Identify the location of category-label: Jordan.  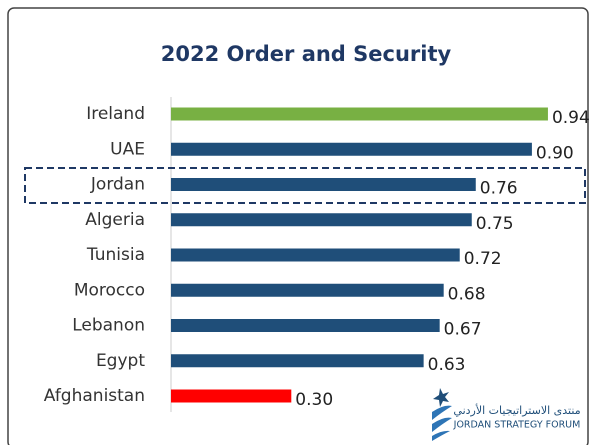
(117, 185).